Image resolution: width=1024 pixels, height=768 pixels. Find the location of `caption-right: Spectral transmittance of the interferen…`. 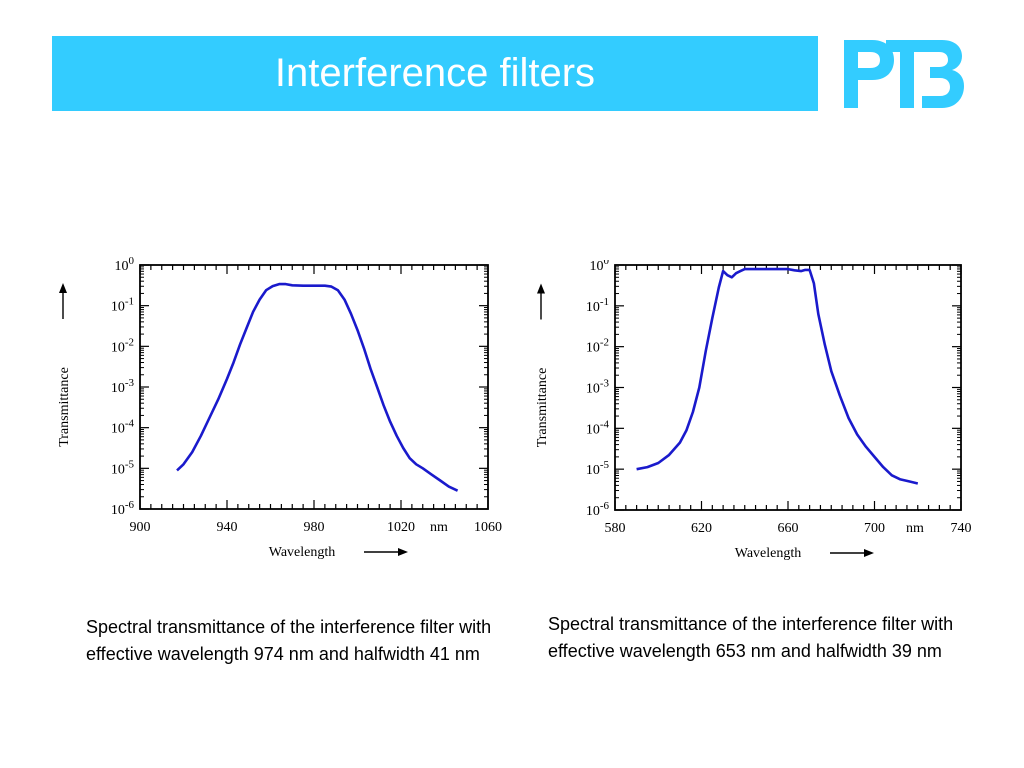

caption-right: Spectral transmittance of the interferen… is located at coordinates (751, 637).